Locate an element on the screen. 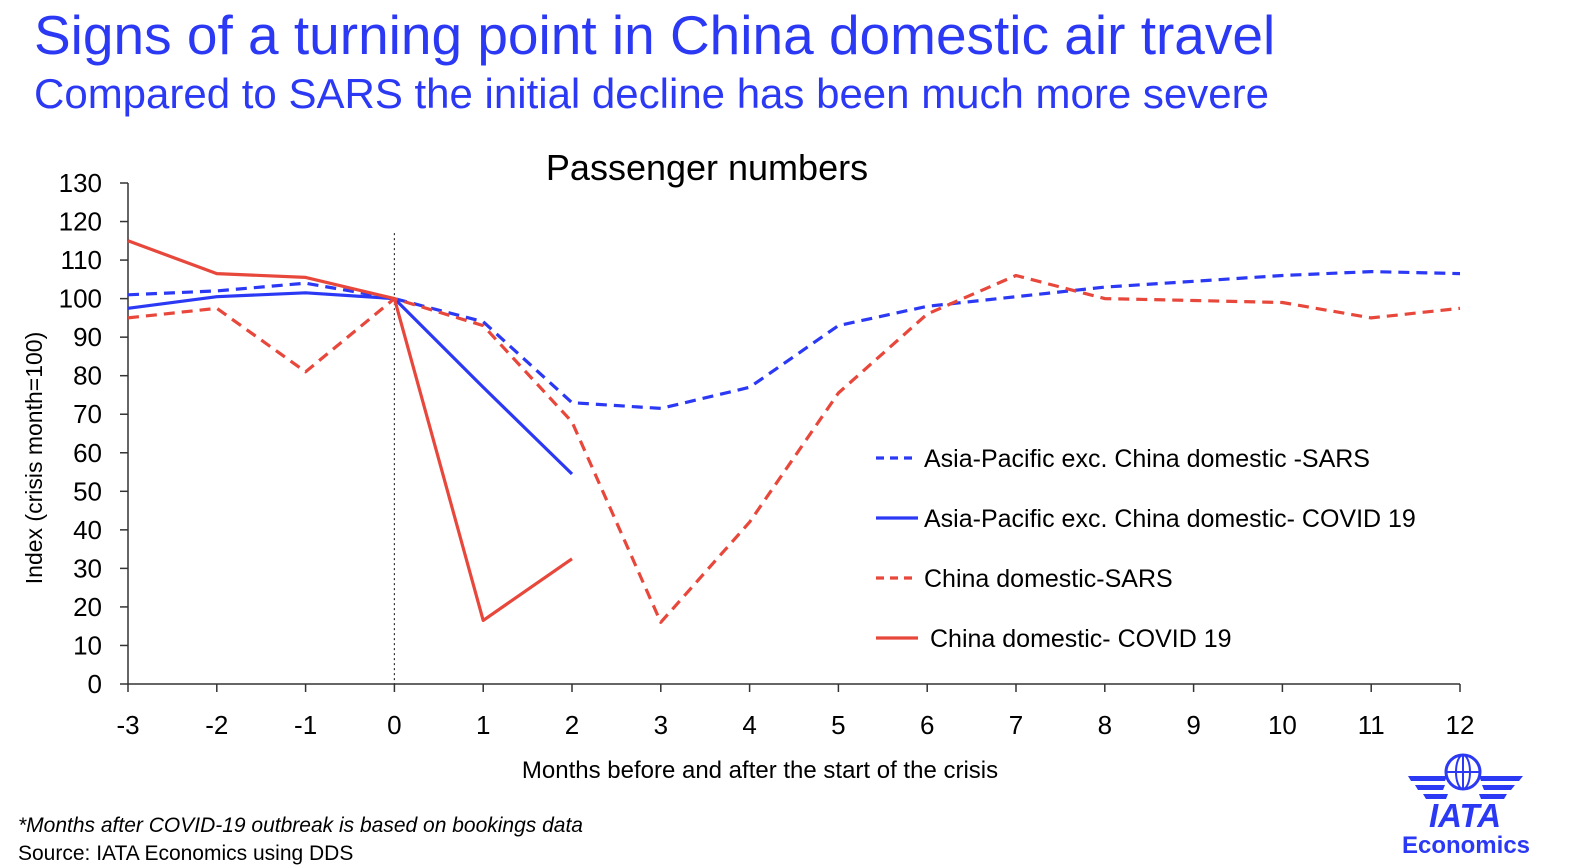 Image resolution: width=1569 pixels, height=867 pixels. y-tick-label: 50 is located at coordinates (87, 491).